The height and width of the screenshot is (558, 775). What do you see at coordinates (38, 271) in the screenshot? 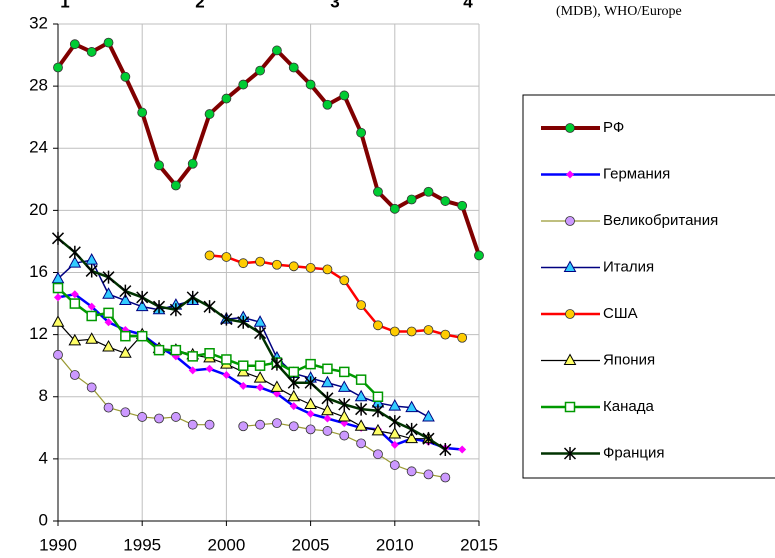
I see `y-tick-label: 16` at bounding box center [38, 271].